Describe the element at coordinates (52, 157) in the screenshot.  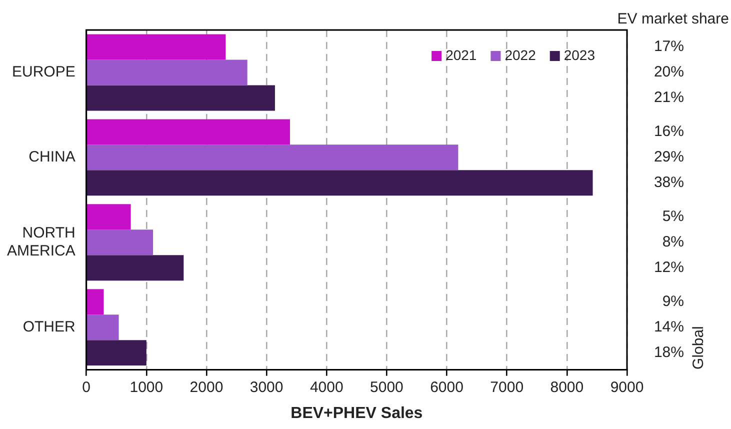
I see `y-tick-label: CHINA` at that location.